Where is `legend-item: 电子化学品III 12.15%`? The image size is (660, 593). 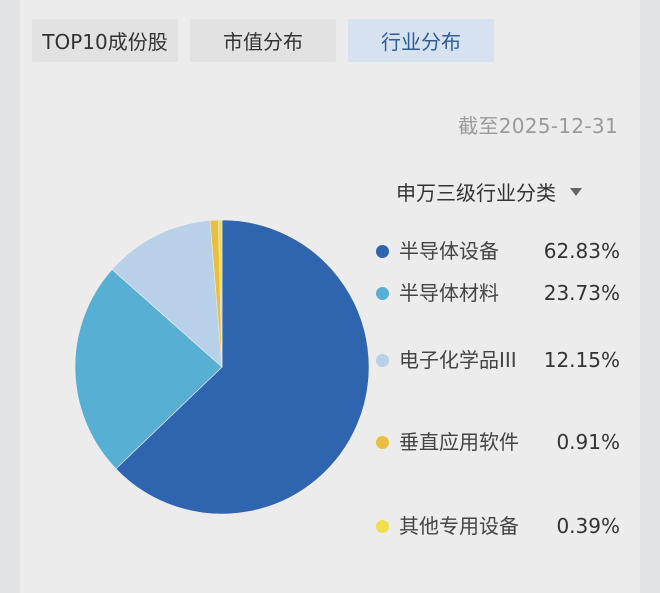
legend-item: 电子化学品III 12.15% is located at coordinates (495, 360).